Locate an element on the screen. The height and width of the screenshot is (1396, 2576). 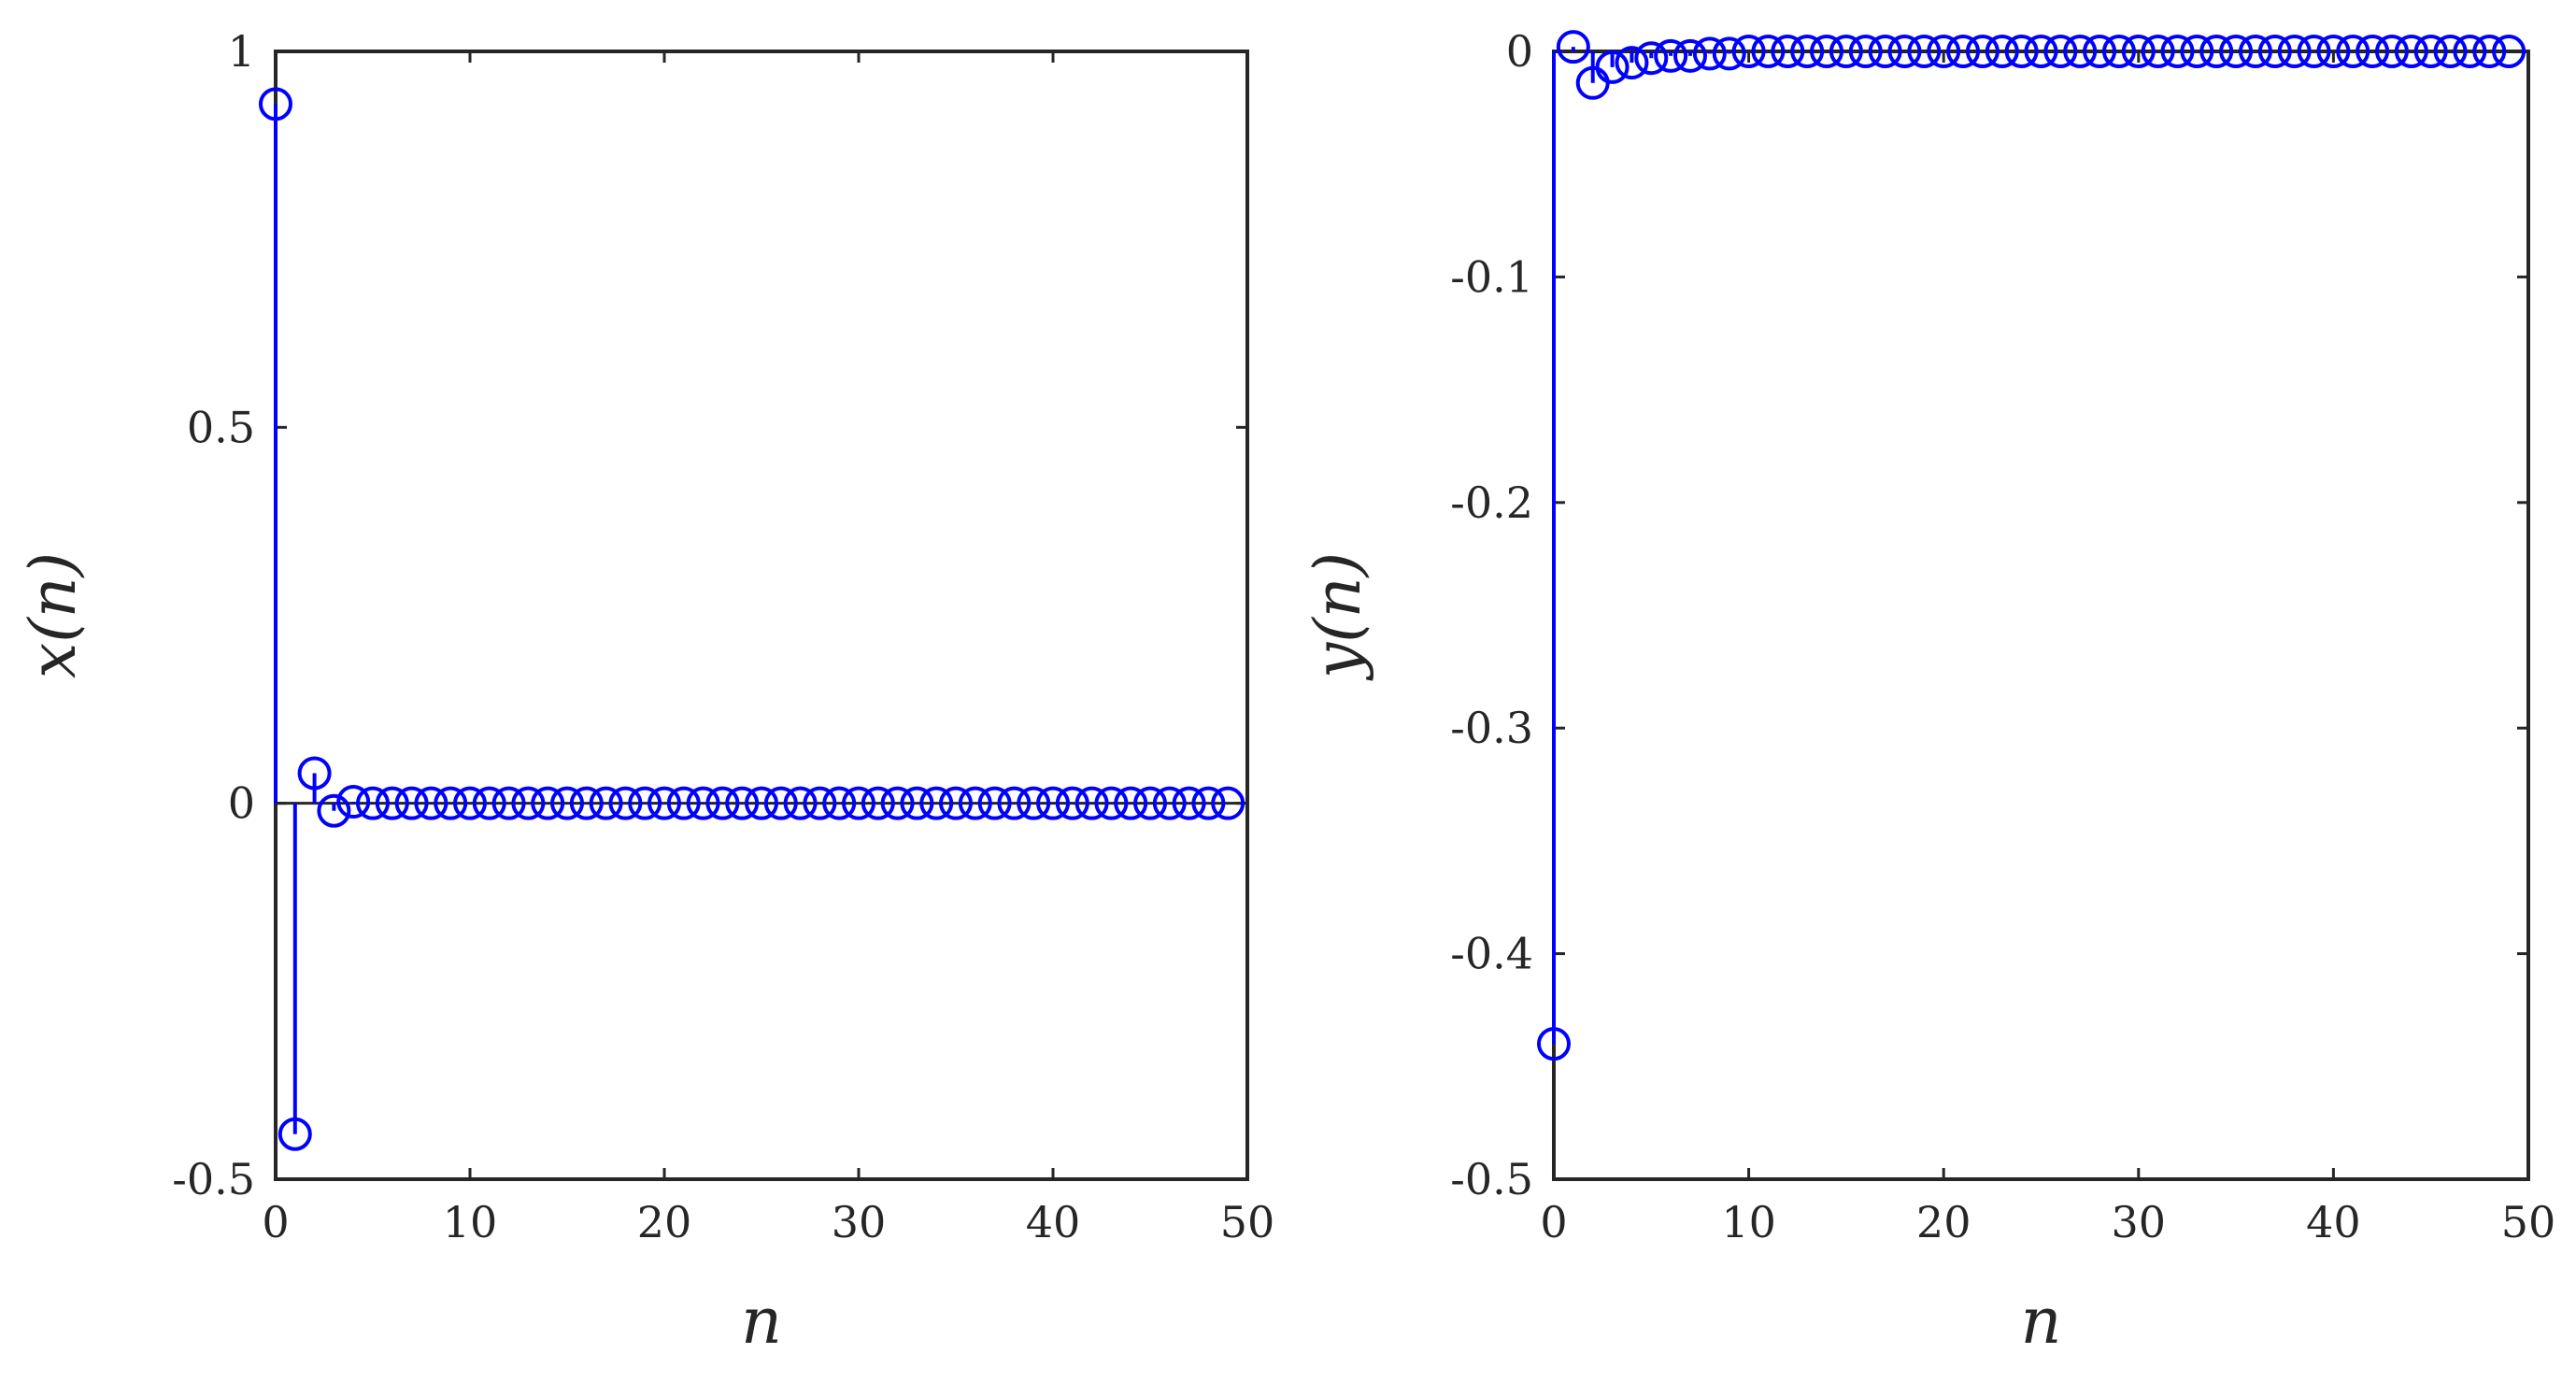
y-tick-label: -0.4 is located at coordinates (1492, 954).